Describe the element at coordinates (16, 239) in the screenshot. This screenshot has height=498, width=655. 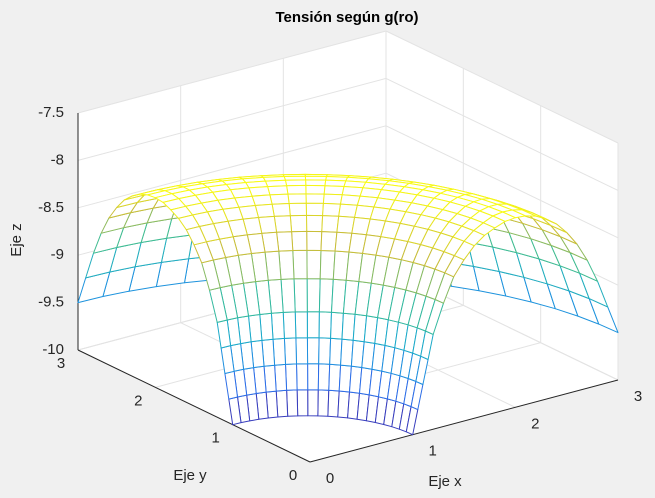
I see `z-axis-label: Eje z` at that location.